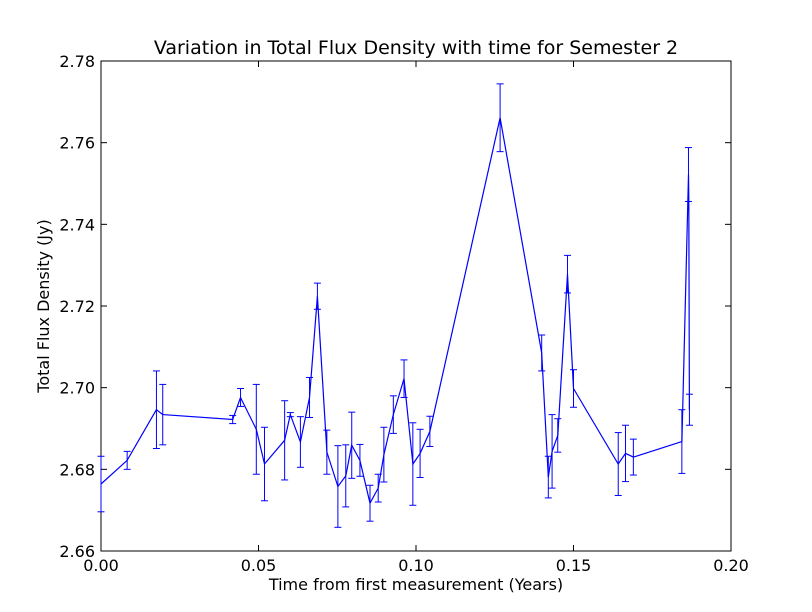 The height and width of the screenshot is (612, 812). What do you see at coordinates (77, 143) in the screenshot?
I see `y-tick-label: 2.76` at bounding box center [77, 143].